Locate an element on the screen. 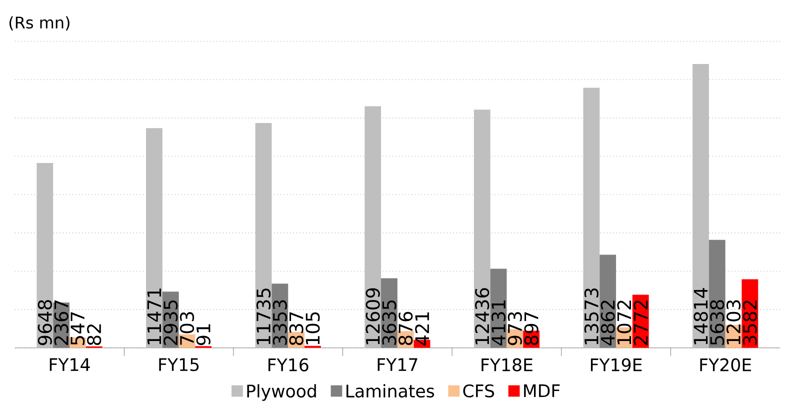 This screenshot has width=788, height=413. y-axis-title: (Rs mn) is located at coordinates (39, 23).